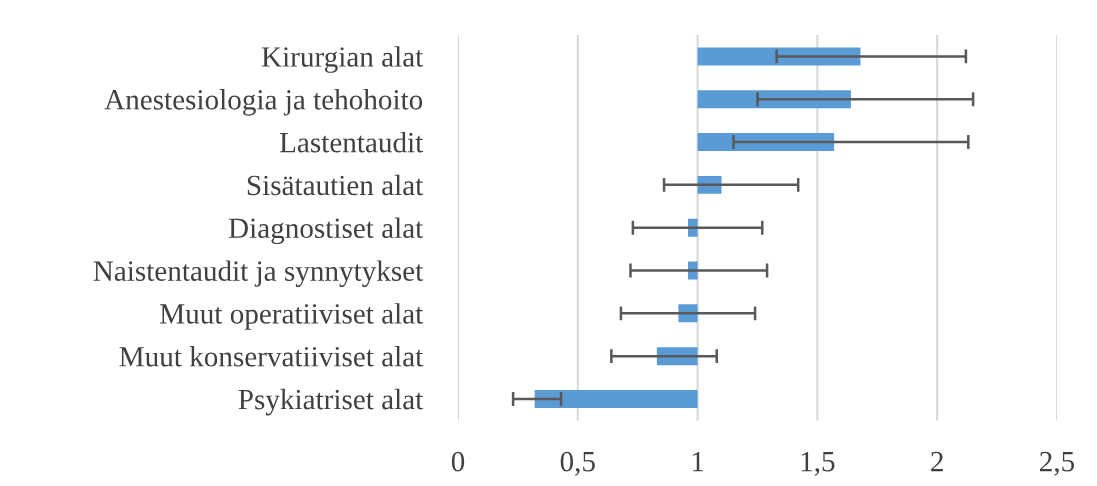 The width and height of the screenshot is (1097, 486). I want to click on x-tick-label: 1,5, so click(818, 463).